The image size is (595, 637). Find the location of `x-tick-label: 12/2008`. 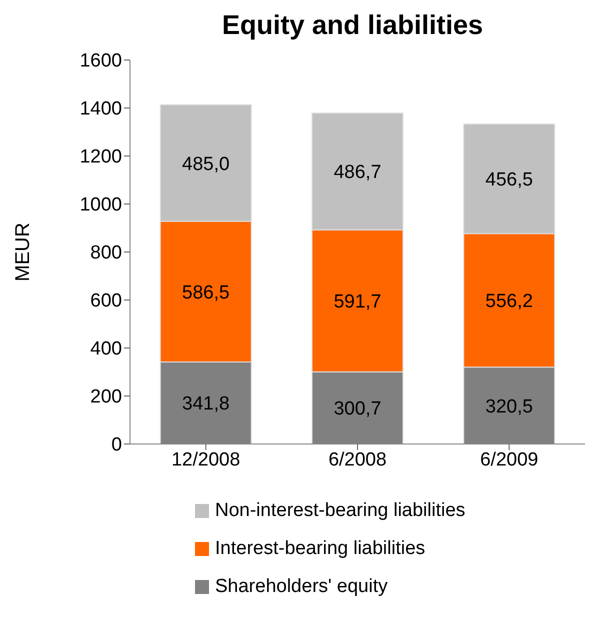

x-tick-label: 12/2008 is located at coordinates (205, 459).